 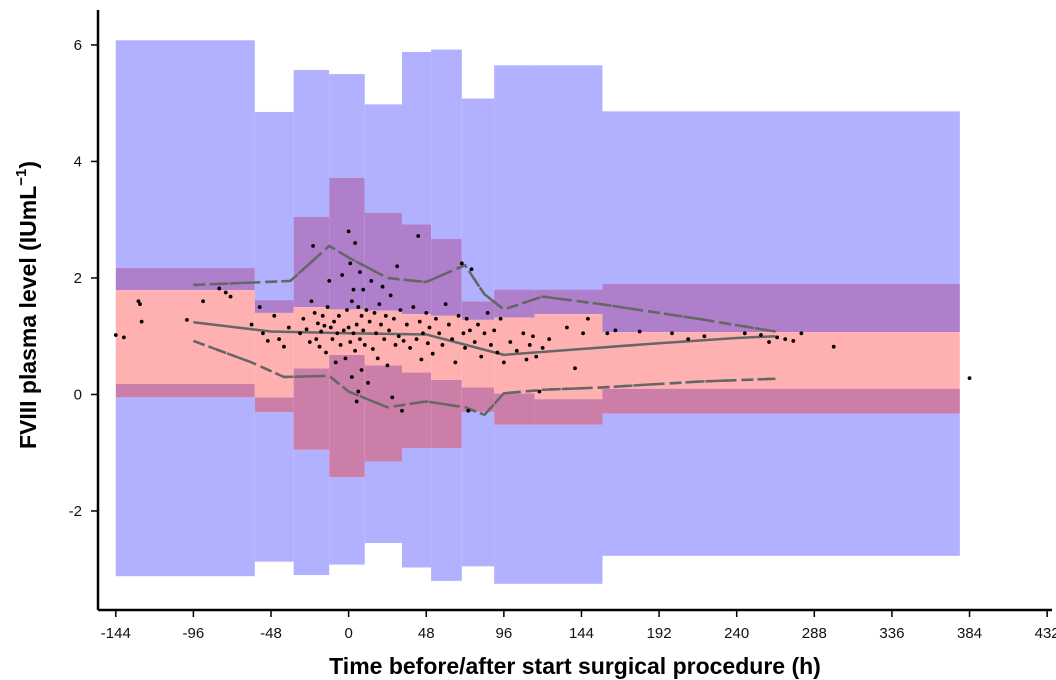 I want to click on y-tick-label: 6, so click(x=78, y=45).